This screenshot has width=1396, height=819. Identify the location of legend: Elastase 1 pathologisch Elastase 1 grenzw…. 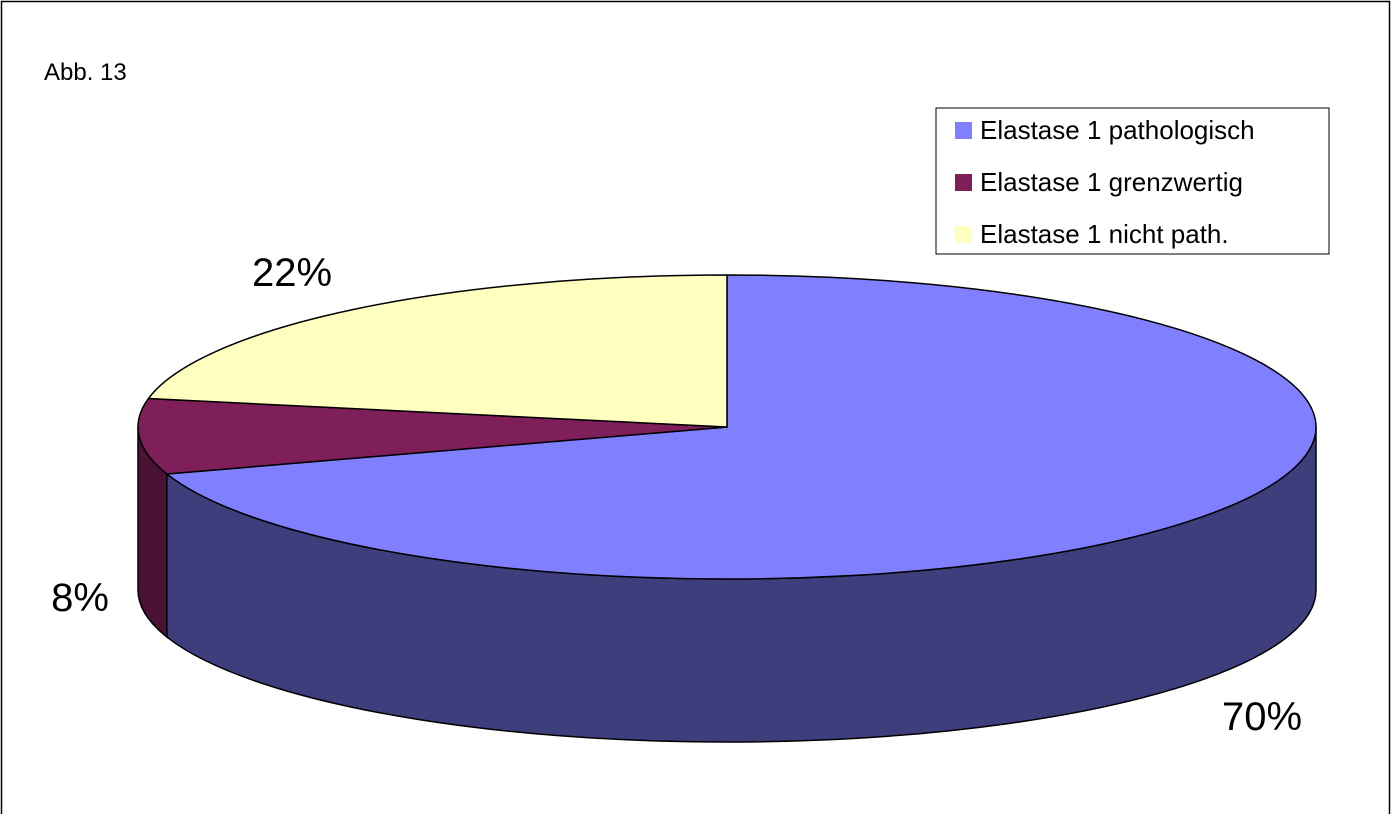
(1132, 181).